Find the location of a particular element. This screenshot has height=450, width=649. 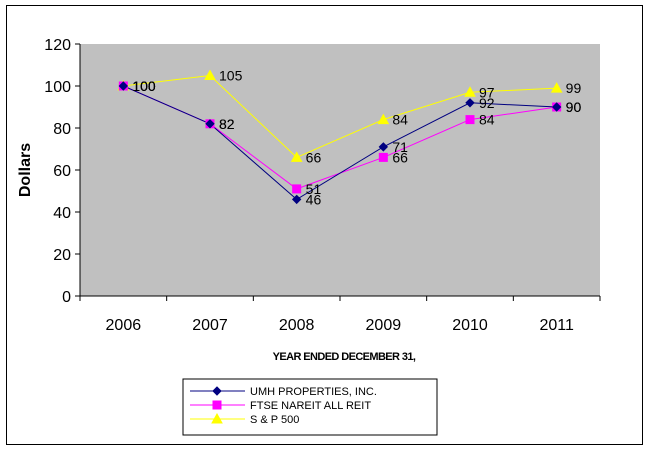

y-tick-label: 20 is located at coordinates (62, 255).